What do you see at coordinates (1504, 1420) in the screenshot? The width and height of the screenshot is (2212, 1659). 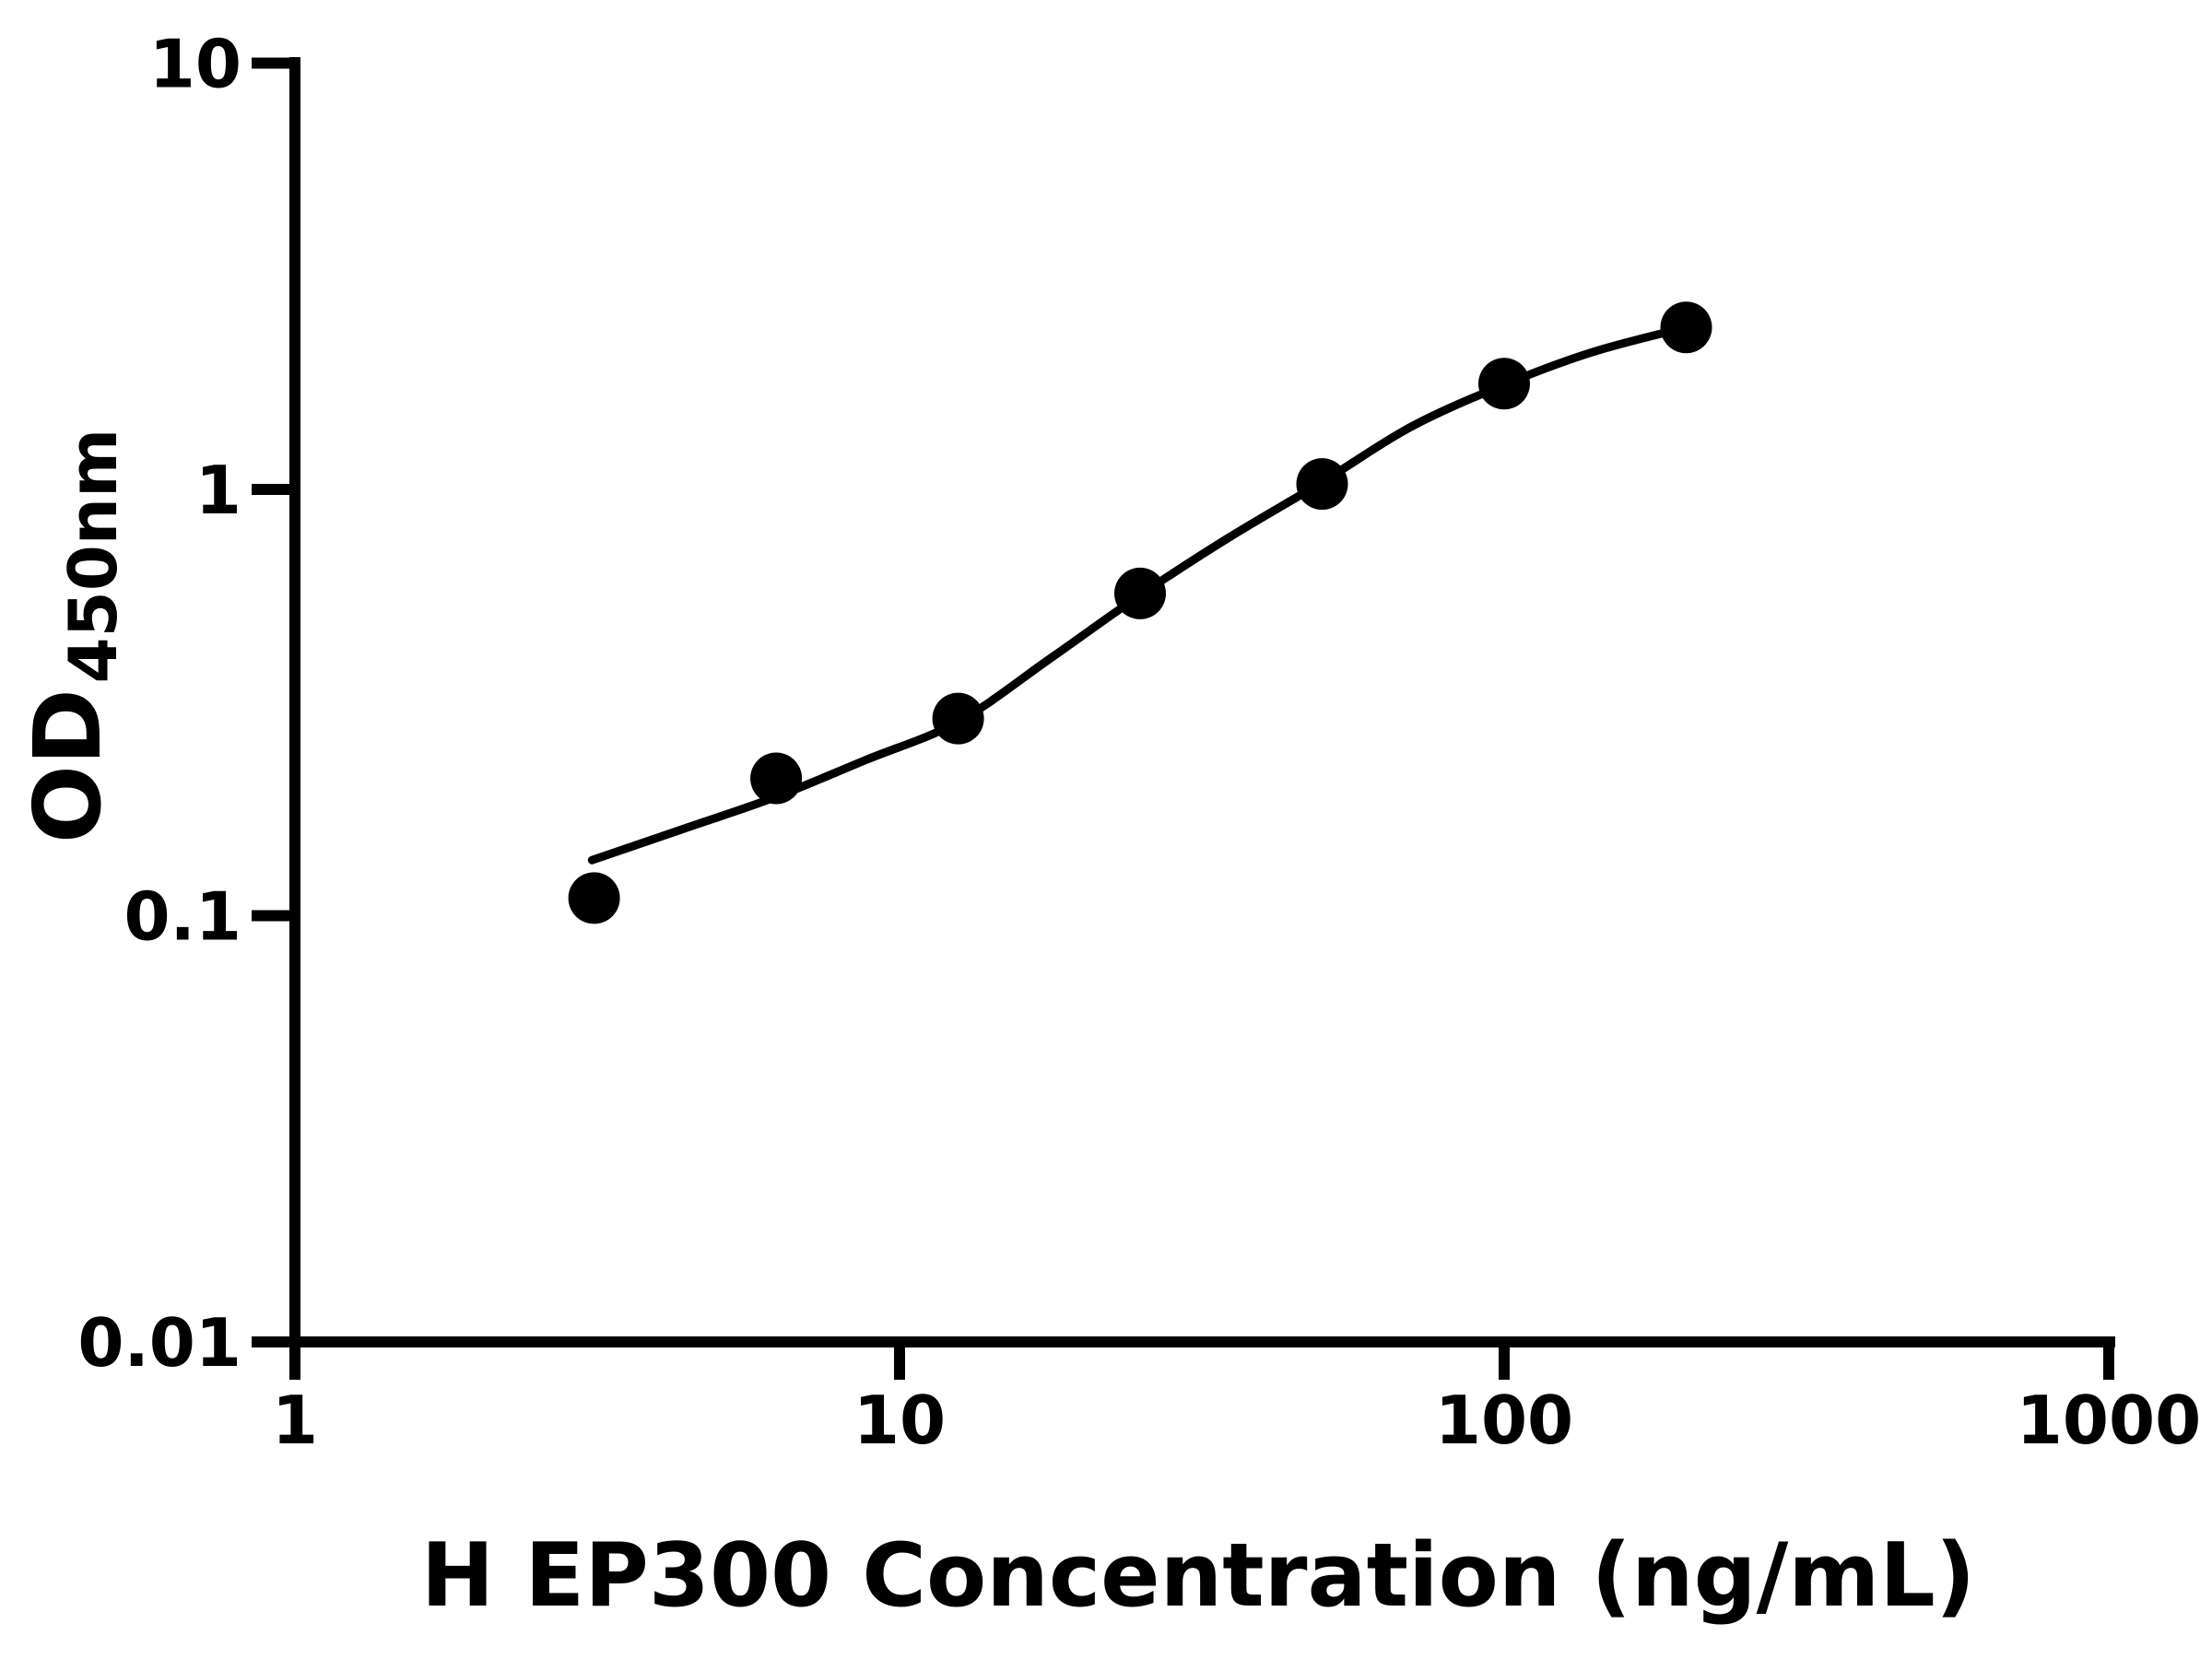 I see `x-tick-label: 100` at bounding box center [1504, 1420].